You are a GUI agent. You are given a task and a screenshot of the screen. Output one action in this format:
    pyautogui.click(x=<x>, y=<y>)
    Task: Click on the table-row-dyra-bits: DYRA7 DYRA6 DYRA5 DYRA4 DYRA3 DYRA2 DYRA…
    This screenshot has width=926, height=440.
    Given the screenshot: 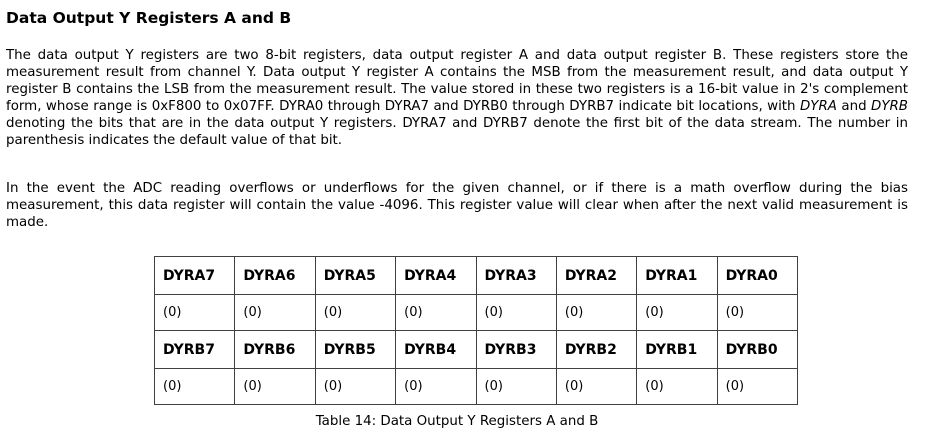 What is the action you would take?
    pyautogui.click(x=476, y=275)
    